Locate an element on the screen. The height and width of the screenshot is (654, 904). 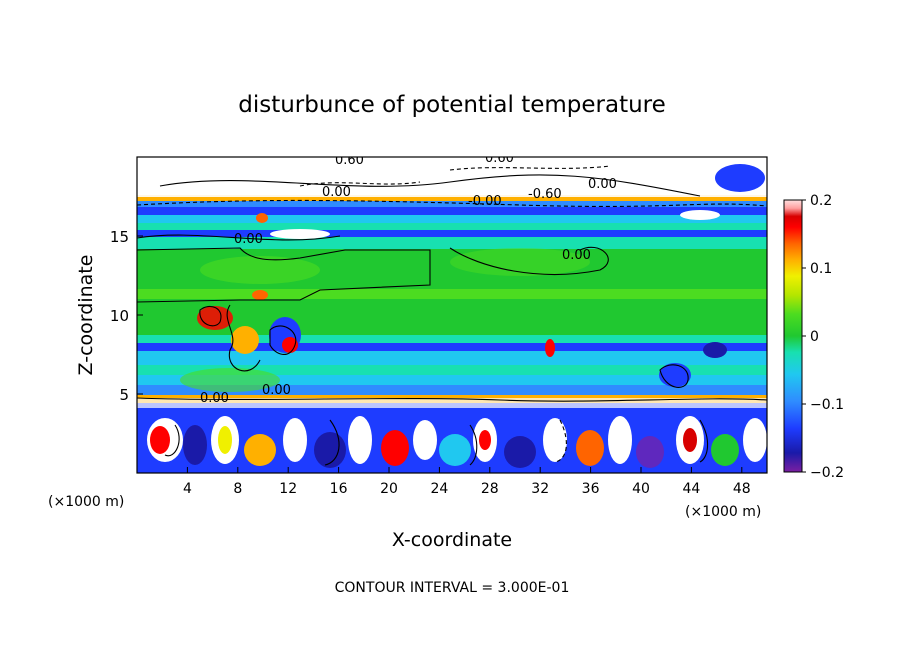
x-tick-label: 48 is located at coordinates (742, 489).